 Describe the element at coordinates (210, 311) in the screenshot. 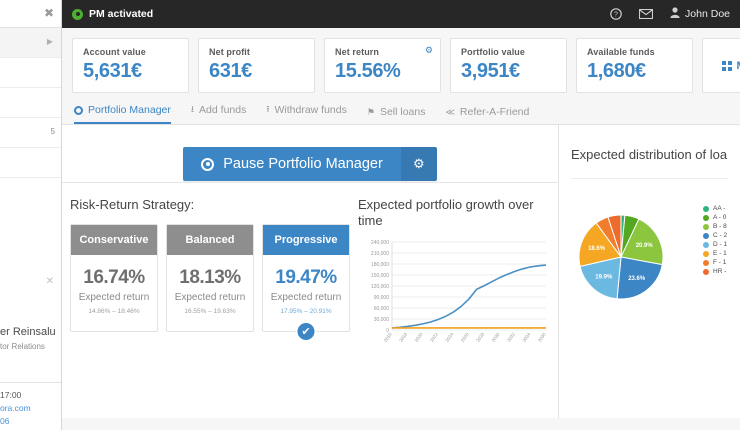

I see `expected-return-range: 16.55% – 19.63%` at that location.